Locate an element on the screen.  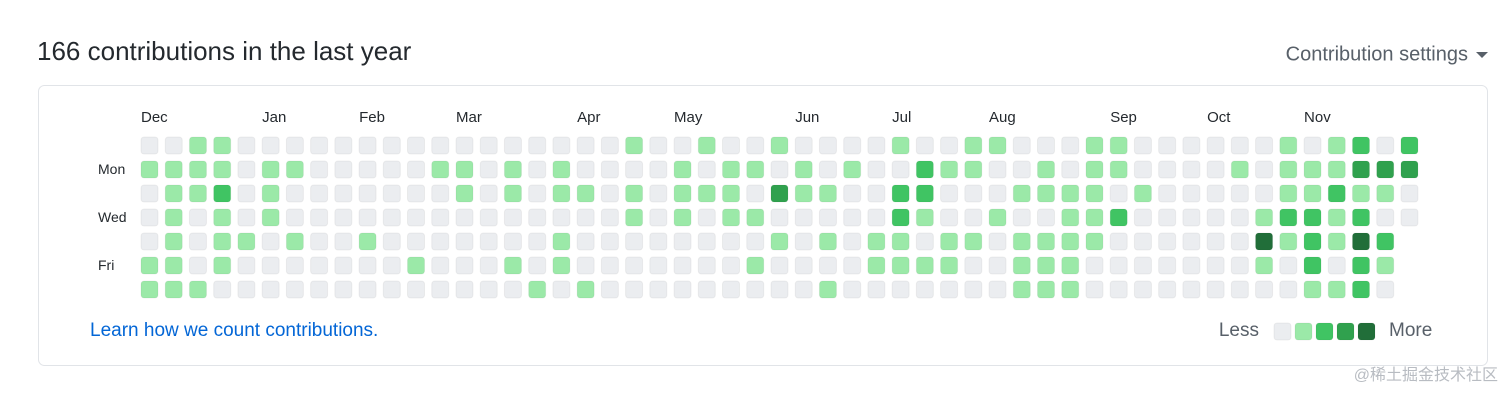
month-label: Jul is located at coordinates (901, 117).